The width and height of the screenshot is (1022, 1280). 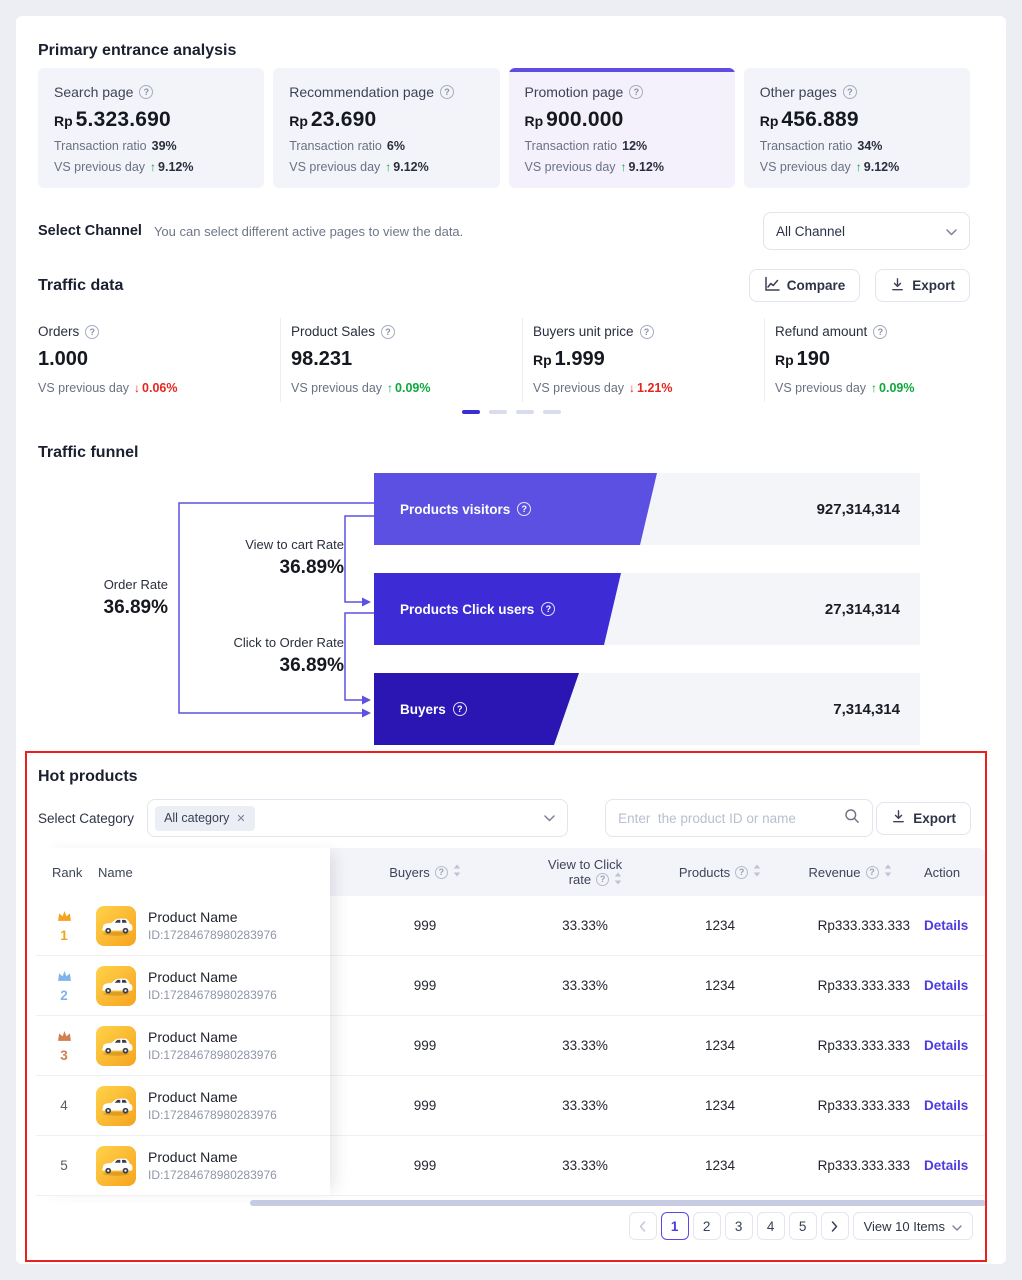 What do you see at coordinates (804, 285) in the screenshot?
I see `compare-button: Compare` at bounding box center [804, 285].